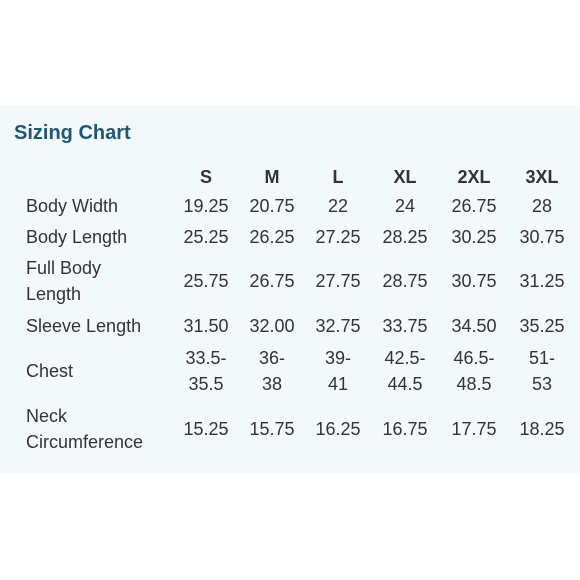  Describe the element at coordinates (272, 206) in the screenshot. I see `cell-value: 20.75` at that location.